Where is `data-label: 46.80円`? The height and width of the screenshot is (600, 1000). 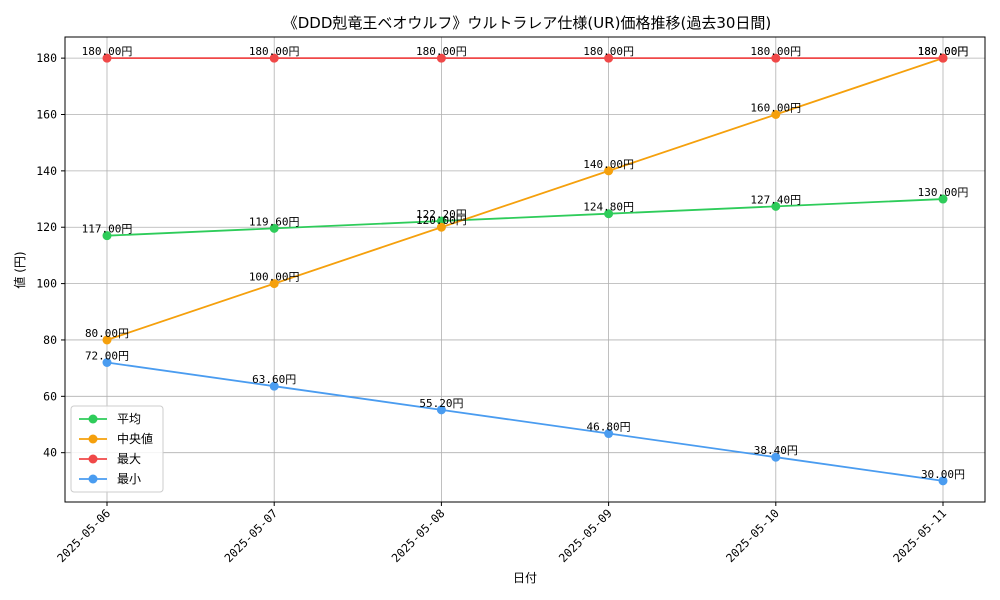
data-label: 46.80円 is located at coordinates (609, 427).